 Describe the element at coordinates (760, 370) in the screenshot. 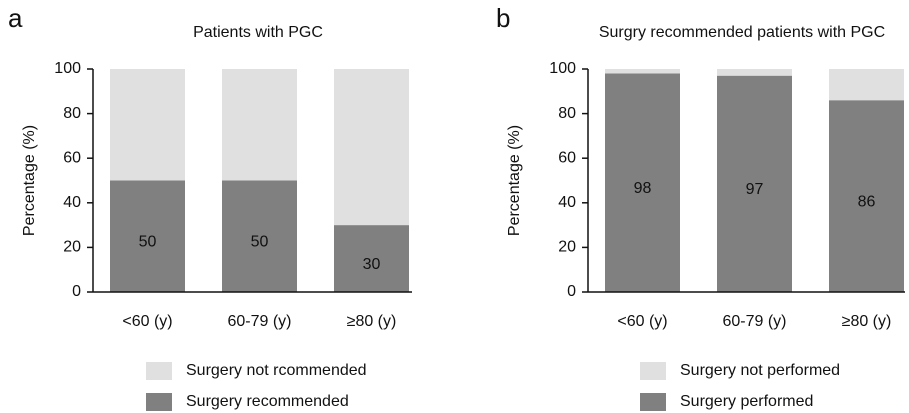

I see `legend-label: Surgery not performed` at that location.